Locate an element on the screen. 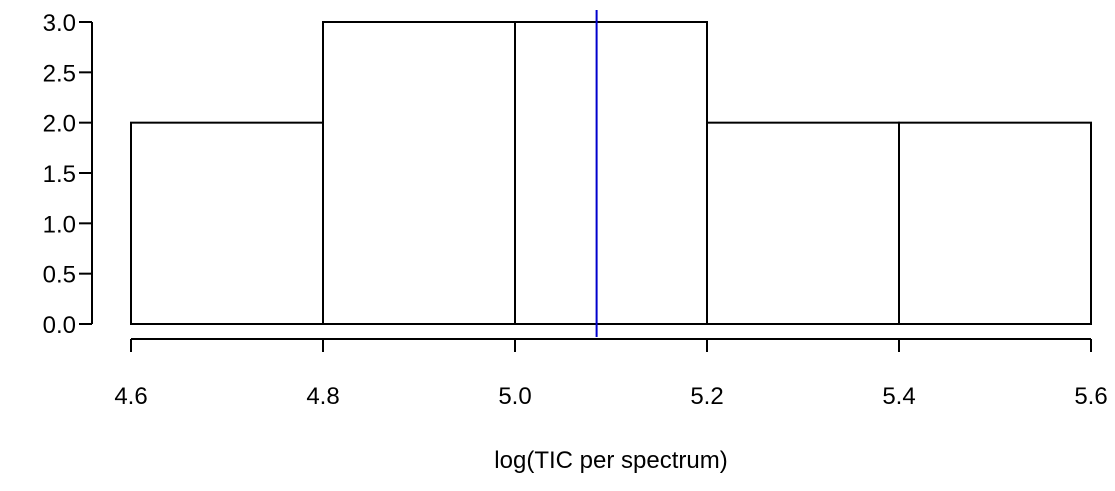 The image size is (1115, 491). x-tick-label: 4.8 is located at coordinates (322, 396).